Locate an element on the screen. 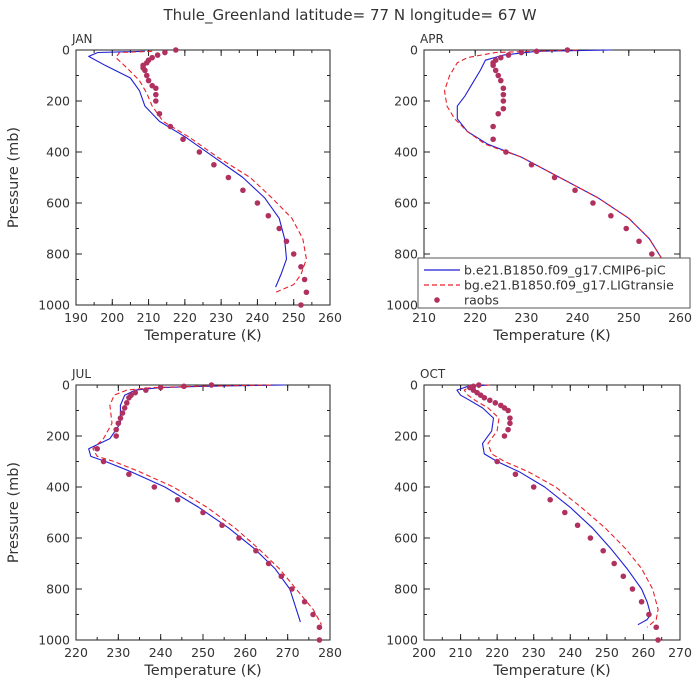 This screenshot has width=700, height=700. x-tick-label: 190 is located at coordinates (76, 317).